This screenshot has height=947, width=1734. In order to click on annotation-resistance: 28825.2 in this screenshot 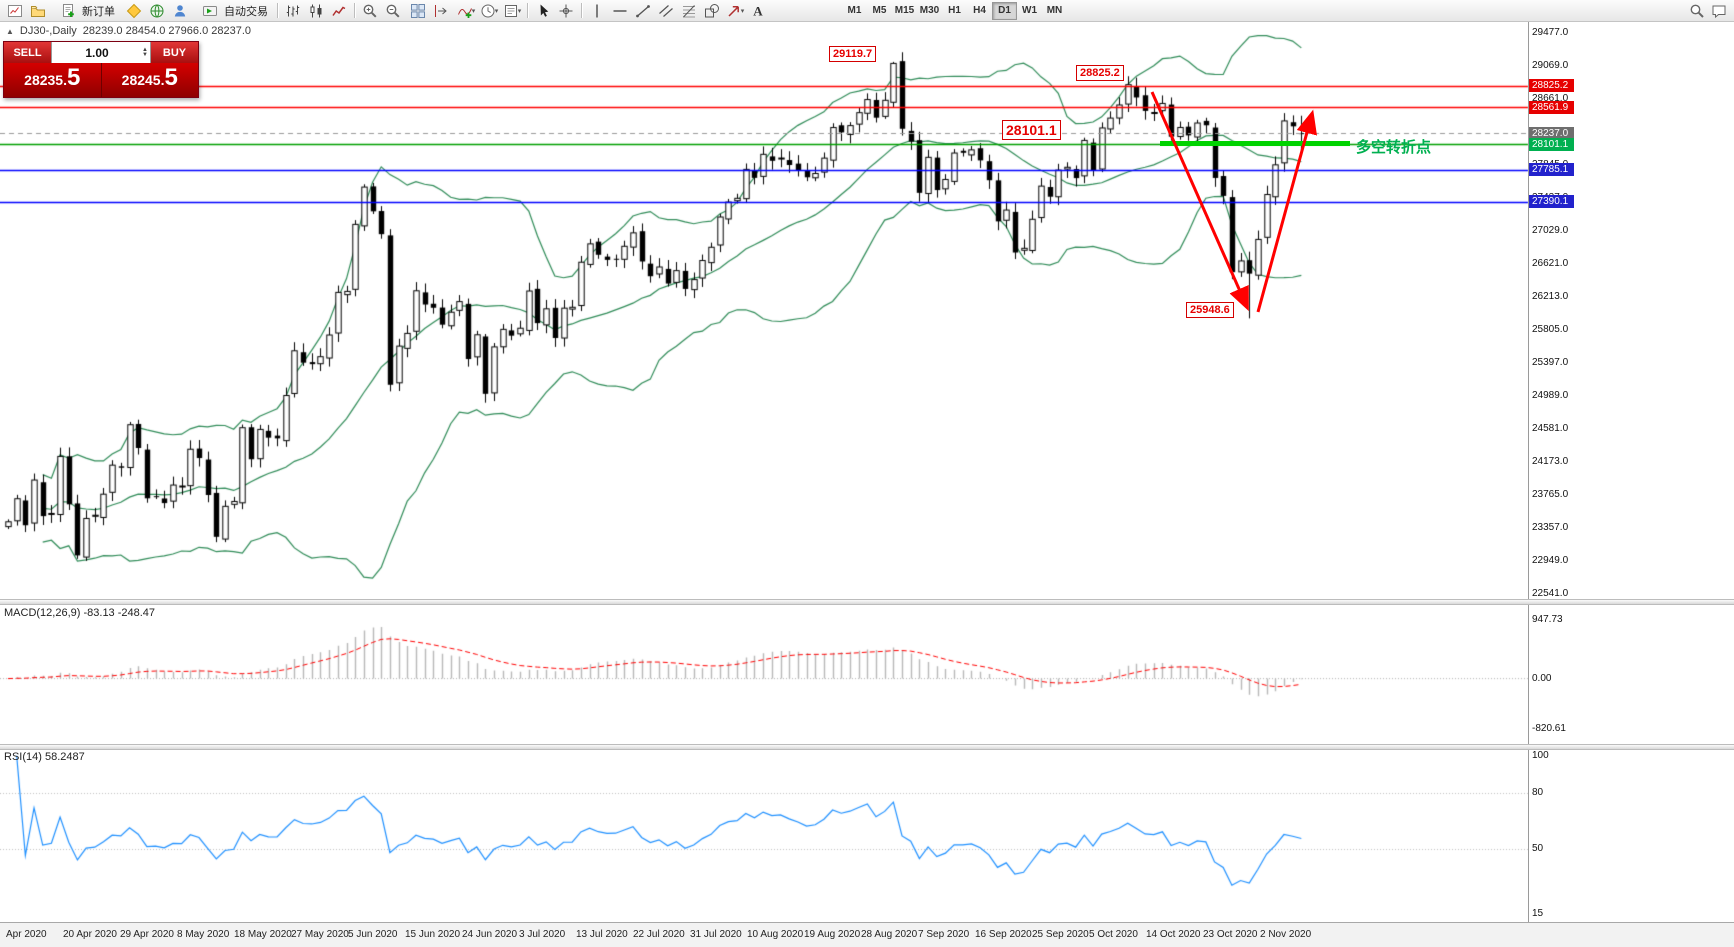, I will do `click(1100, 73)`.